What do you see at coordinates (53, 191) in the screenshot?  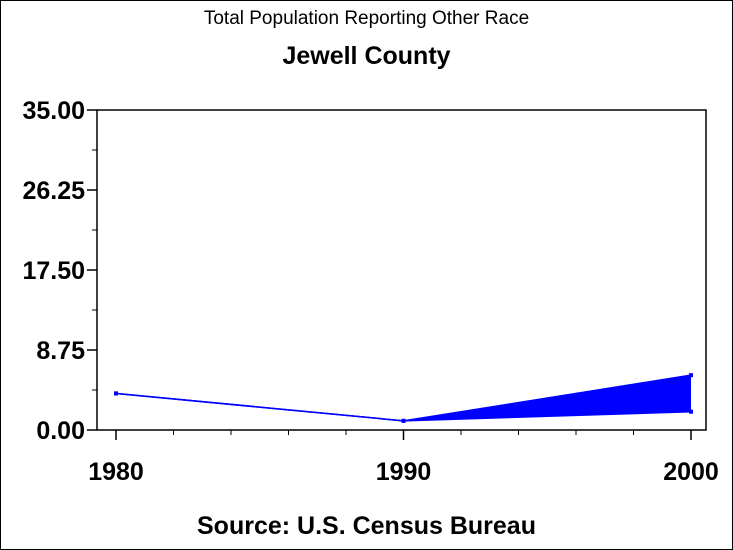 I see `y-tick-label: 26.25` at bounding box center [53, 191].